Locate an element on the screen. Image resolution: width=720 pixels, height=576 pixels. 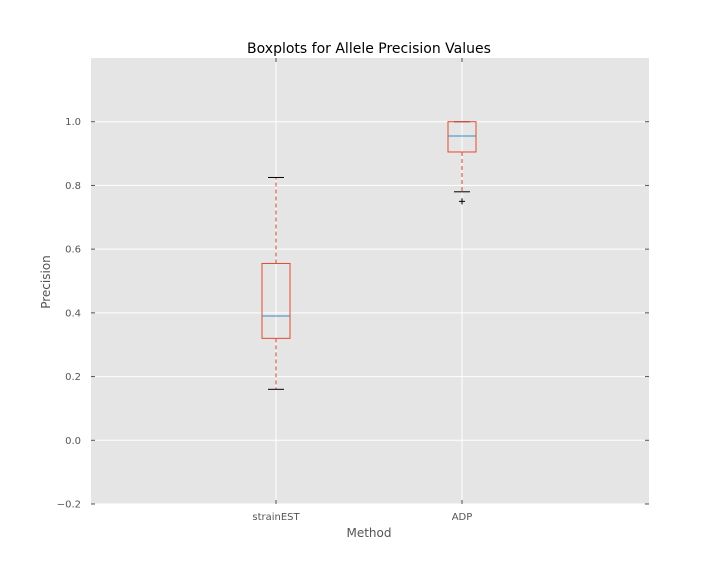
y-tick-label: 0.6 is located at coordinates (73, 250).